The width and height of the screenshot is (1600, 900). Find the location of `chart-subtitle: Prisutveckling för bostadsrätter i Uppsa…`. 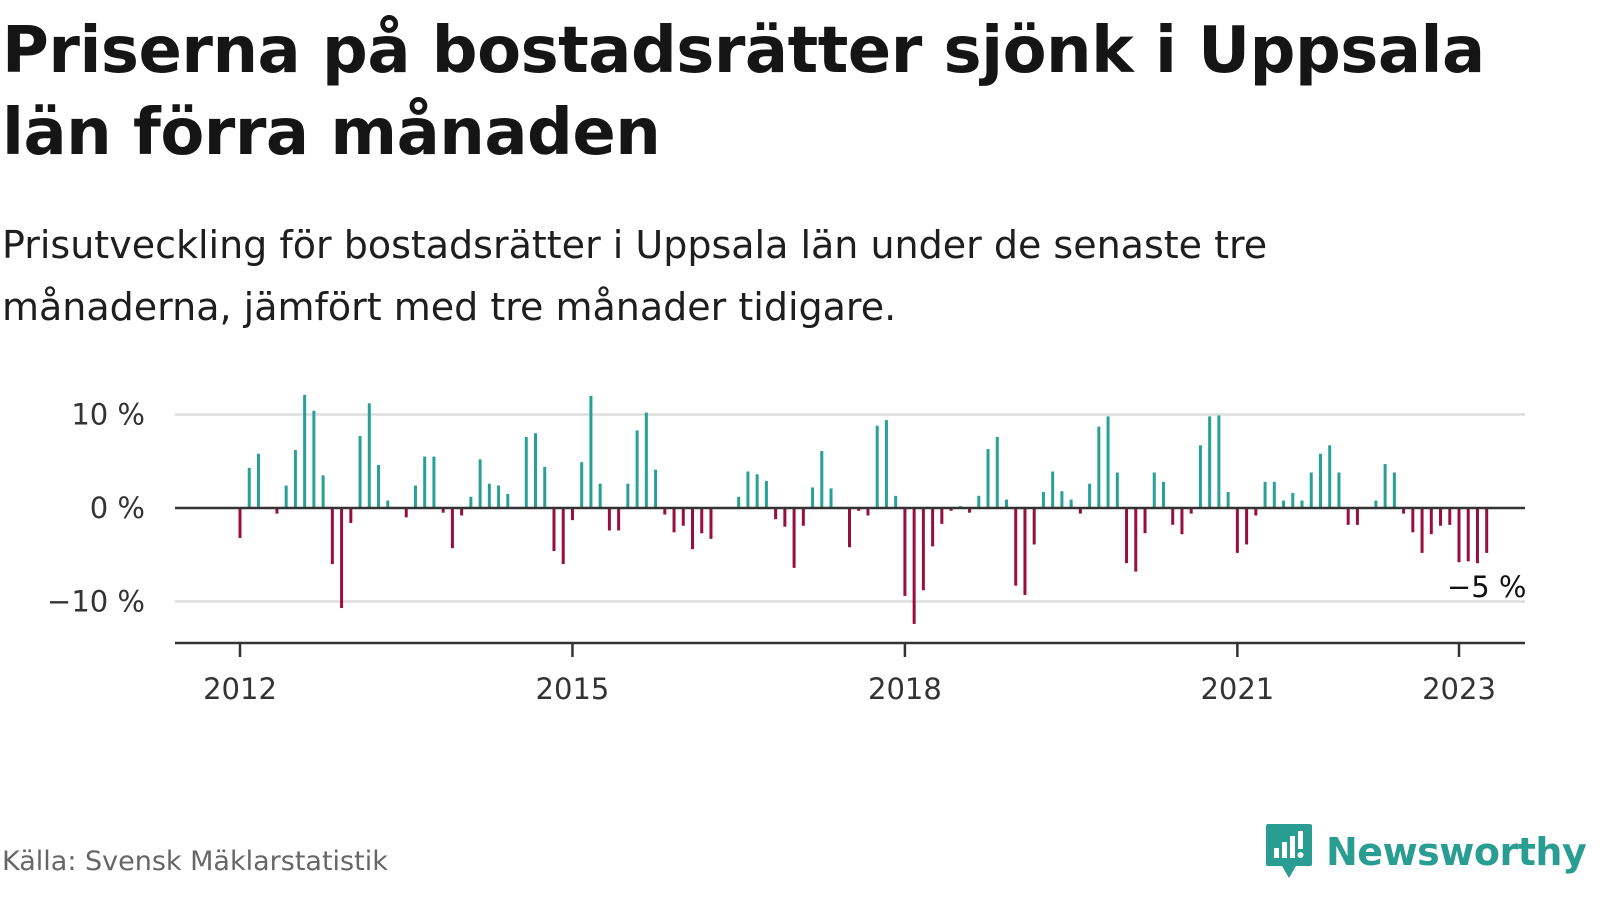

chart-subtitle: Prisutveckling för bostadsrätter i Uppsa… is located at coordinates (635, 276).